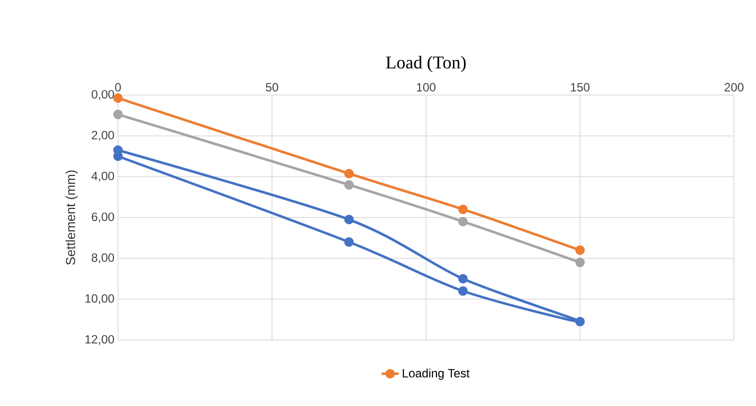 This screenshot has height=406, width=756. I want to click on y-tick-label: 10,00, so click(99, 299).